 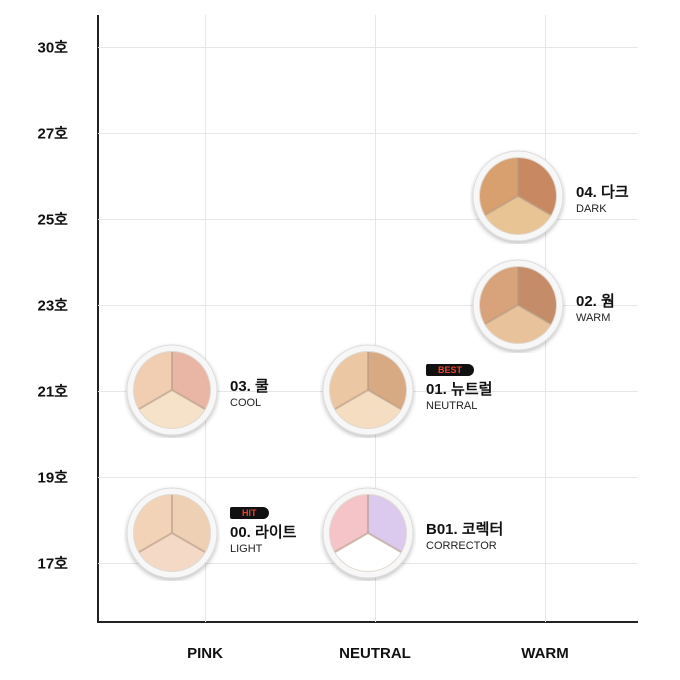 What do you see at coordinates (595, 301) in the screenshot?
I see `product-code: 02. 웜` at bounding box center [595, 301].